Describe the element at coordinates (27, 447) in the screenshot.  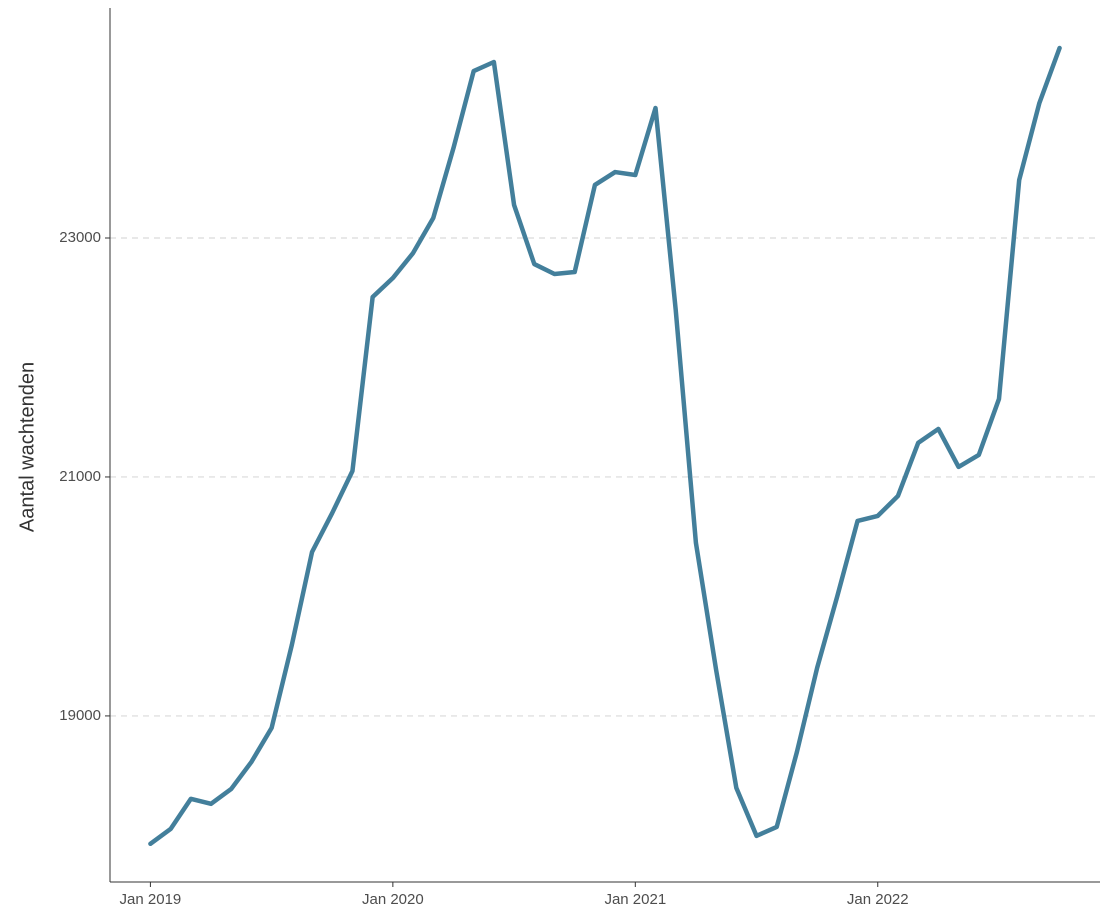
I see `y-axis-label: Aantal wachtenden` at that location.